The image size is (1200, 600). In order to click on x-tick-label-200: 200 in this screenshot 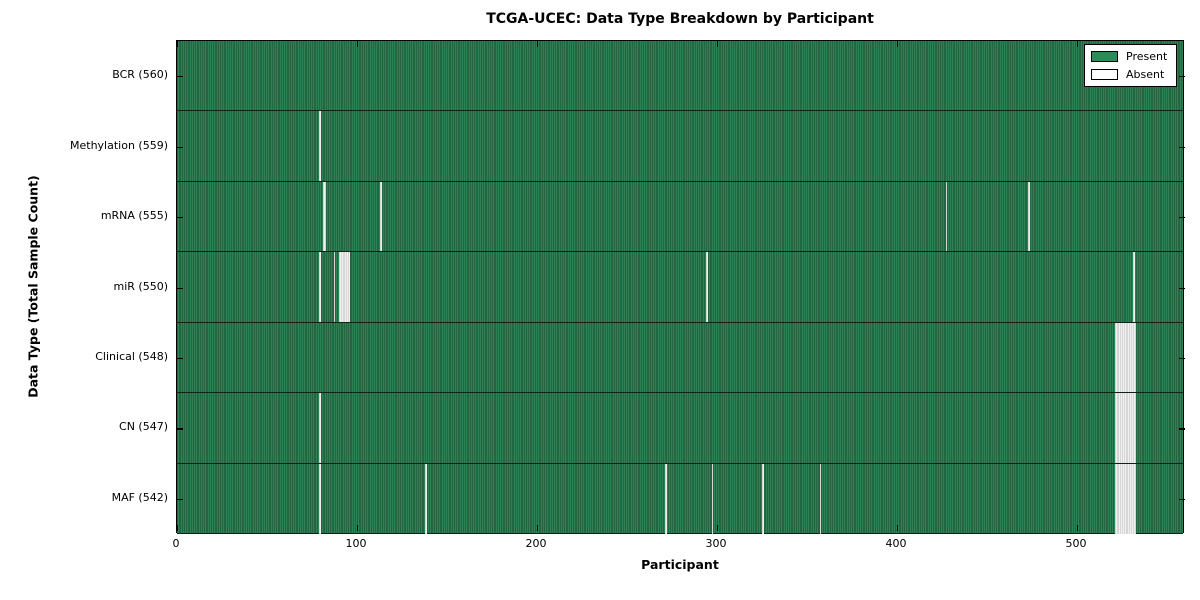, I will do `click(536, 543)`.